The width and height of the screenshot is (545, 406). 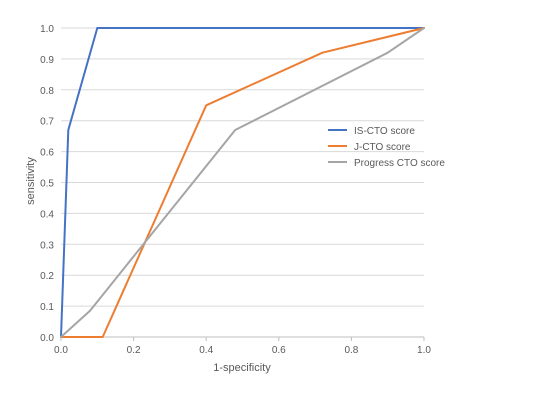 What do you see at coordinates (47, 245) in the screenshot?
I see `y-tick-label: 0.3` at bounding box center [47, 245].